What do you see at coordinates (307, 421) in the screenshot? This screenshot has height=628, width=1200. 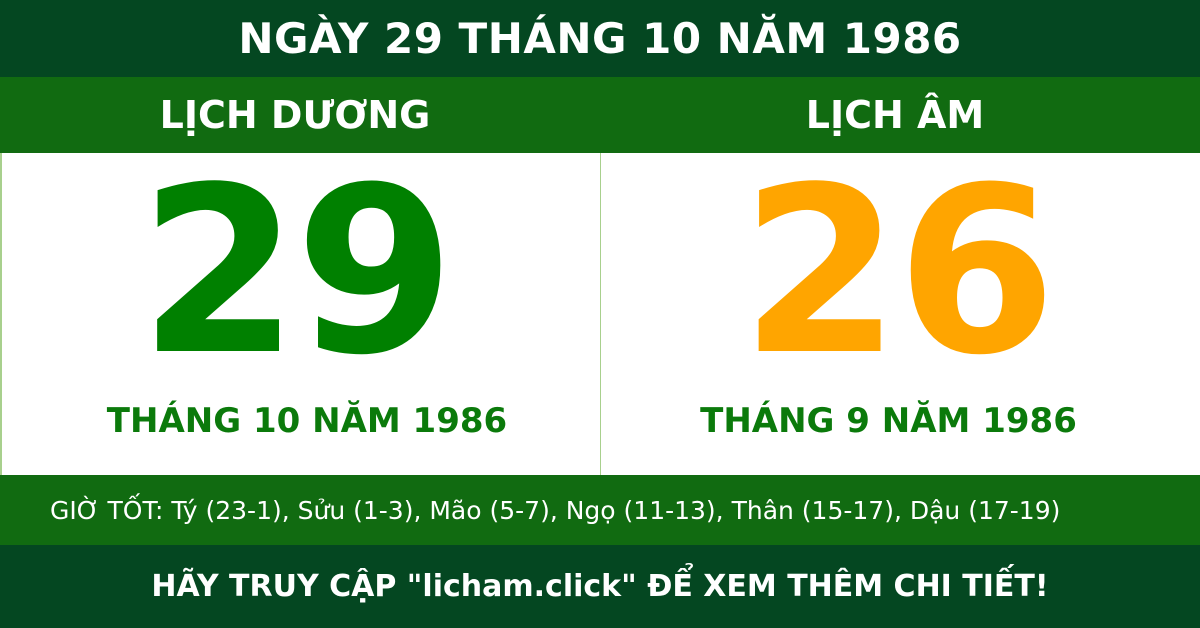 I see `solar-month-year: THÁNG 10 NĂM 1986` at bounding box center [307, 421].